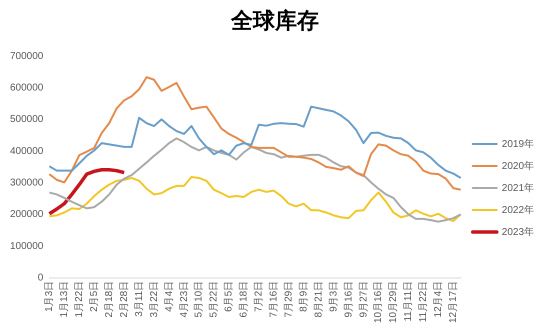 The height and width of the screenshot is (330, 550). What do you see at coordinates (378, 302) in the screenshot?
I see `x-tick-label: 10月16日` at bounding box center [378, 302].